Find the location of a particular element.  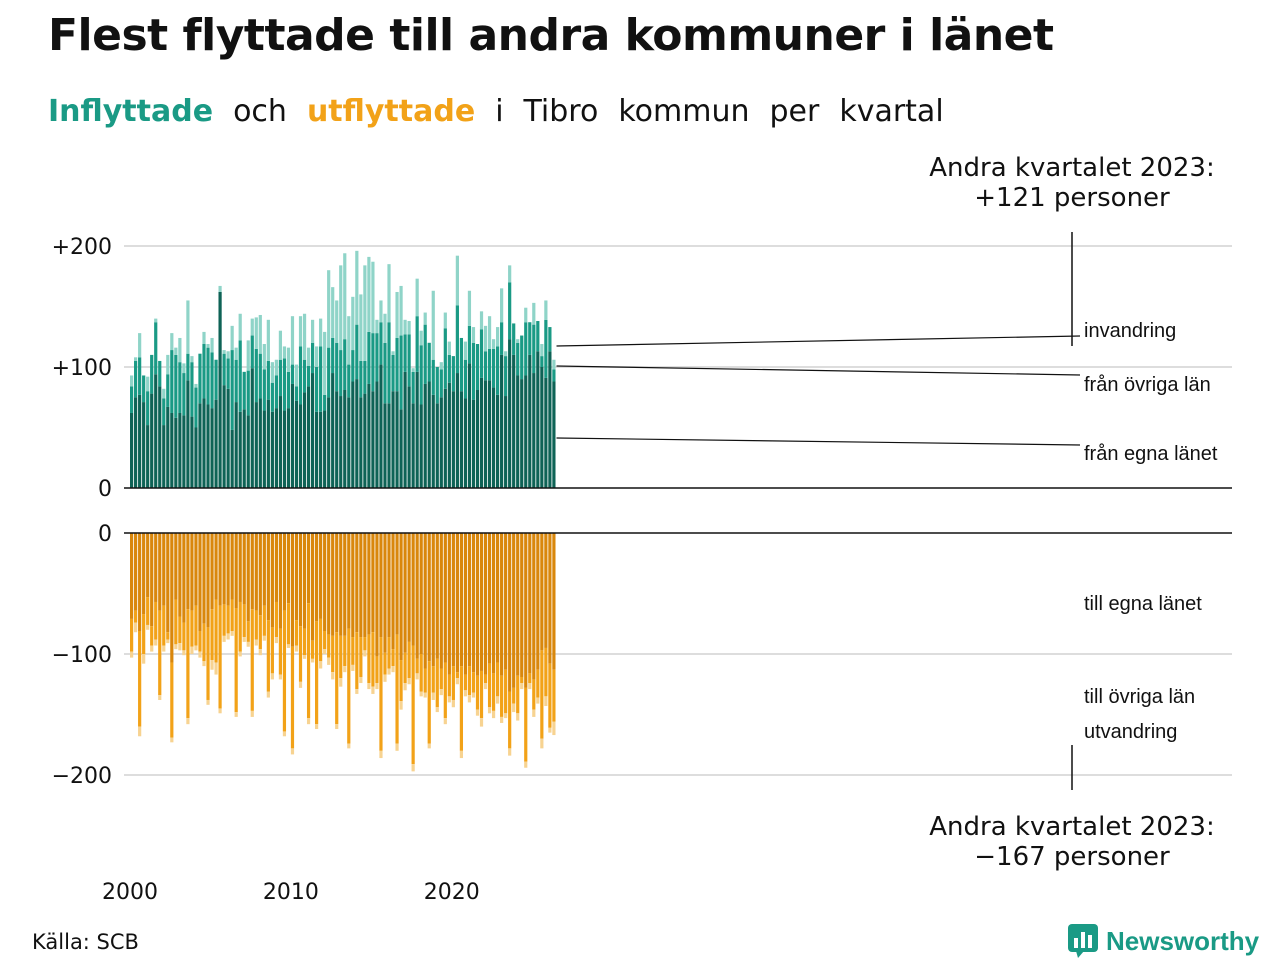

bar-in-s2-q44 is located at coordinates (308, 356).